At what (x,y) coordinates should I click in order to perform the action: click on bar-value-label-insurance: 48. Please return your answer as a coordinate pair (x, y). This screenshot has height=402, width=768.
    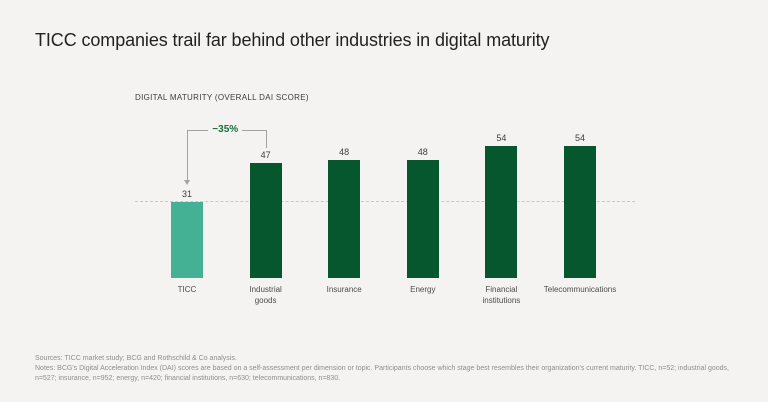
    Looking at the image, I should click on (344, 152).